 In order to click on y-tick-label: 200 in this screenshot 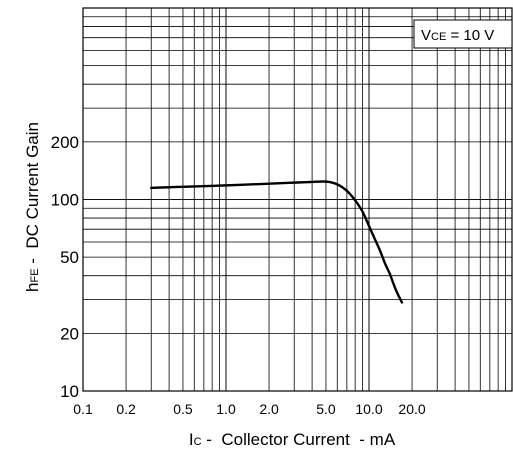, I will do `click(65, 142)`.